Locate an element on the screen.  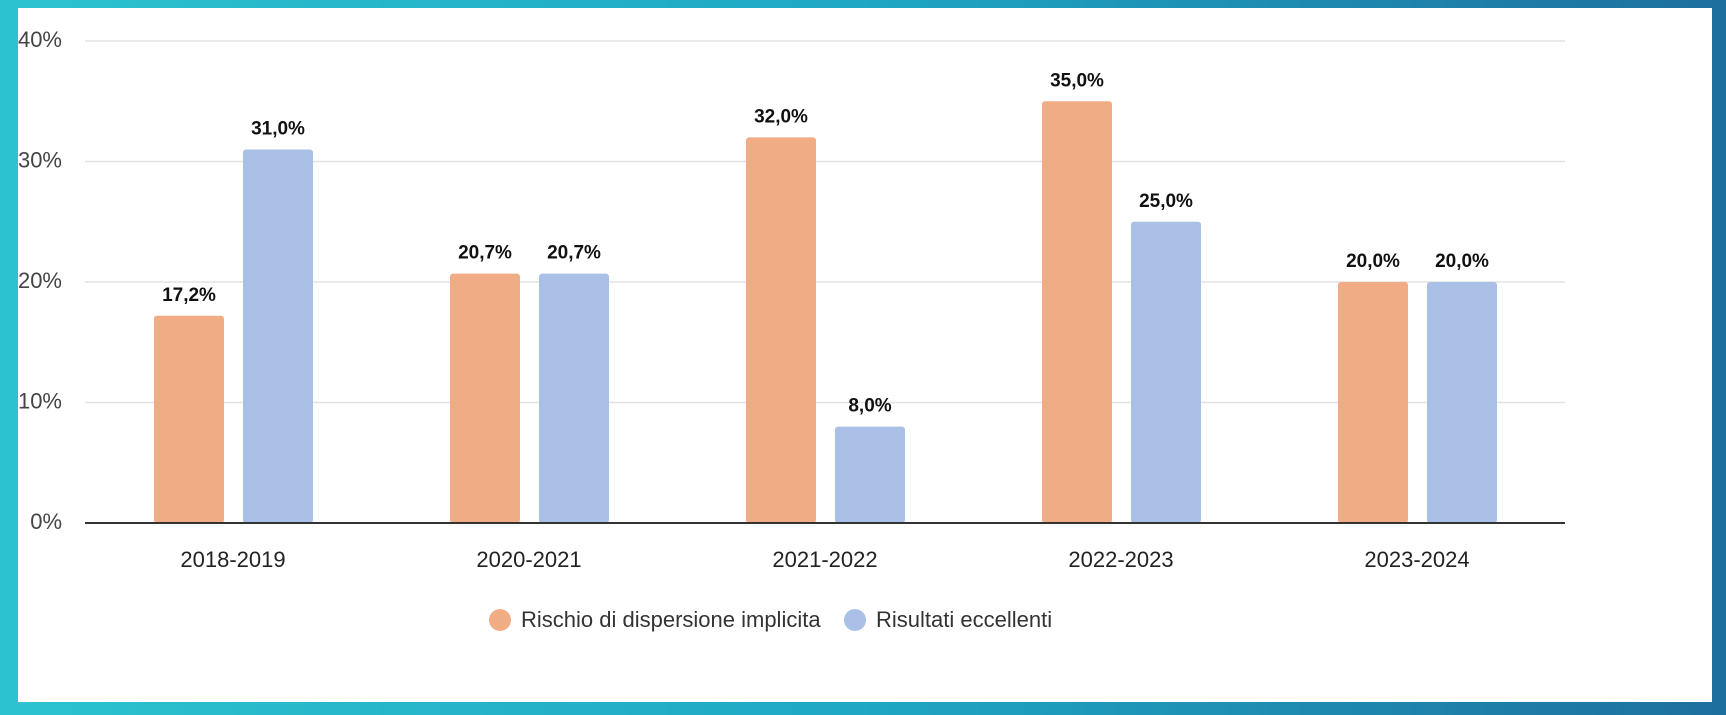
x-tick-label: 2022-2023 is located at coordinates (1120, 559).